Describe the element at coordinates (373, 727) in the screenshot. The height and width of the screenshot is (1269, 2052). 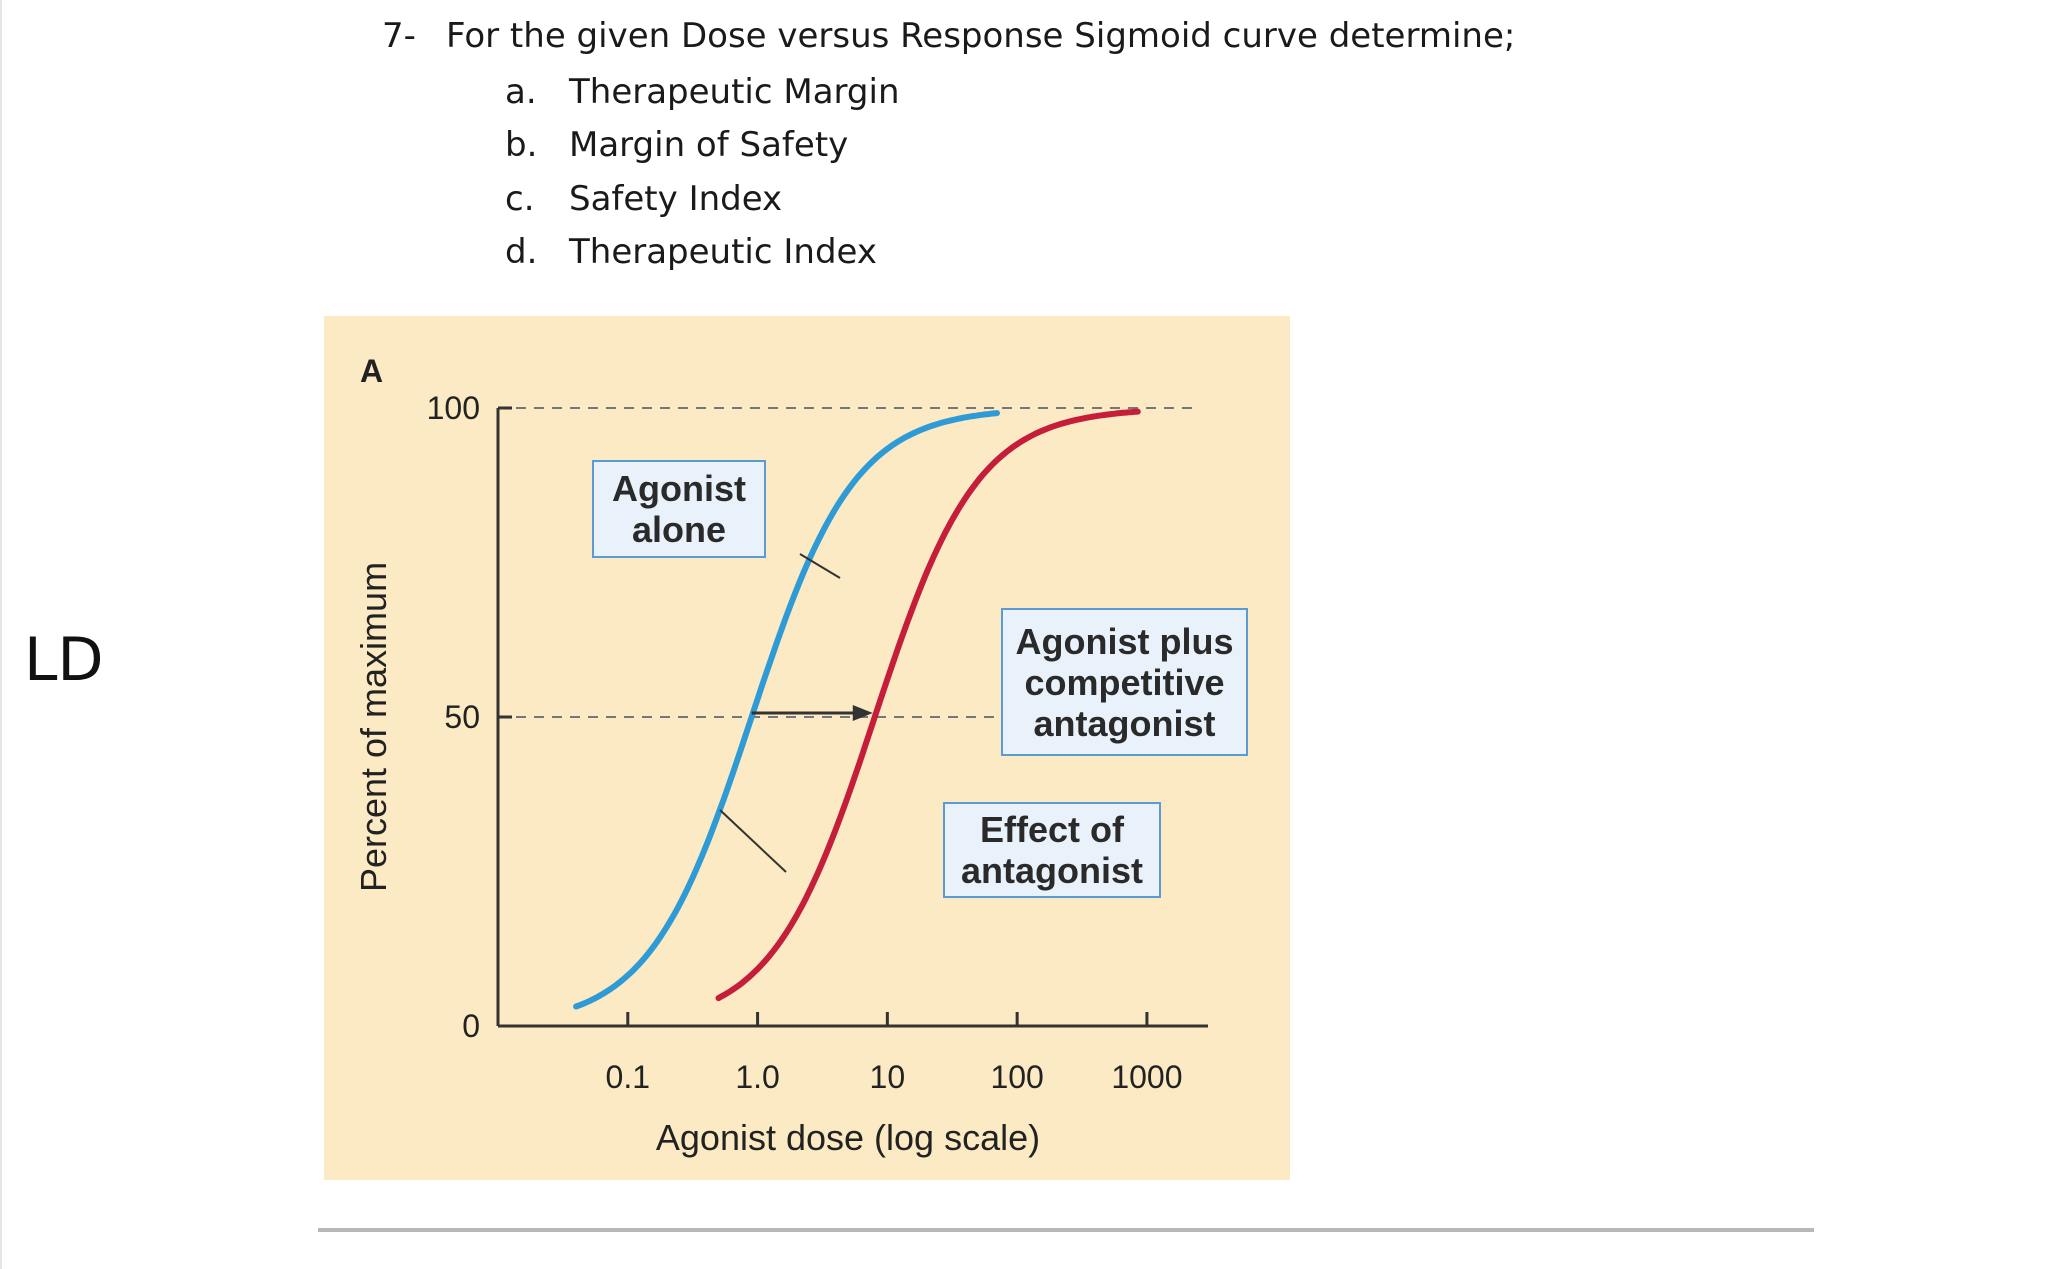
I see `y-axis-title: Percent of maximum` at that location.